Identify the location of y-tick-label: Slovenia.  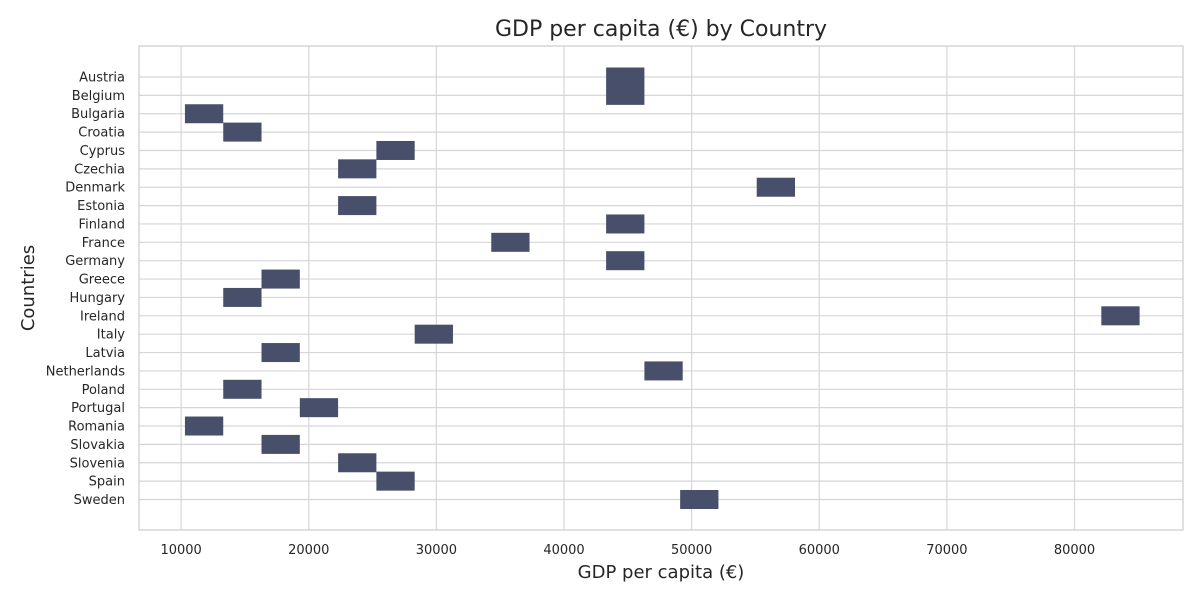
(97, 463).